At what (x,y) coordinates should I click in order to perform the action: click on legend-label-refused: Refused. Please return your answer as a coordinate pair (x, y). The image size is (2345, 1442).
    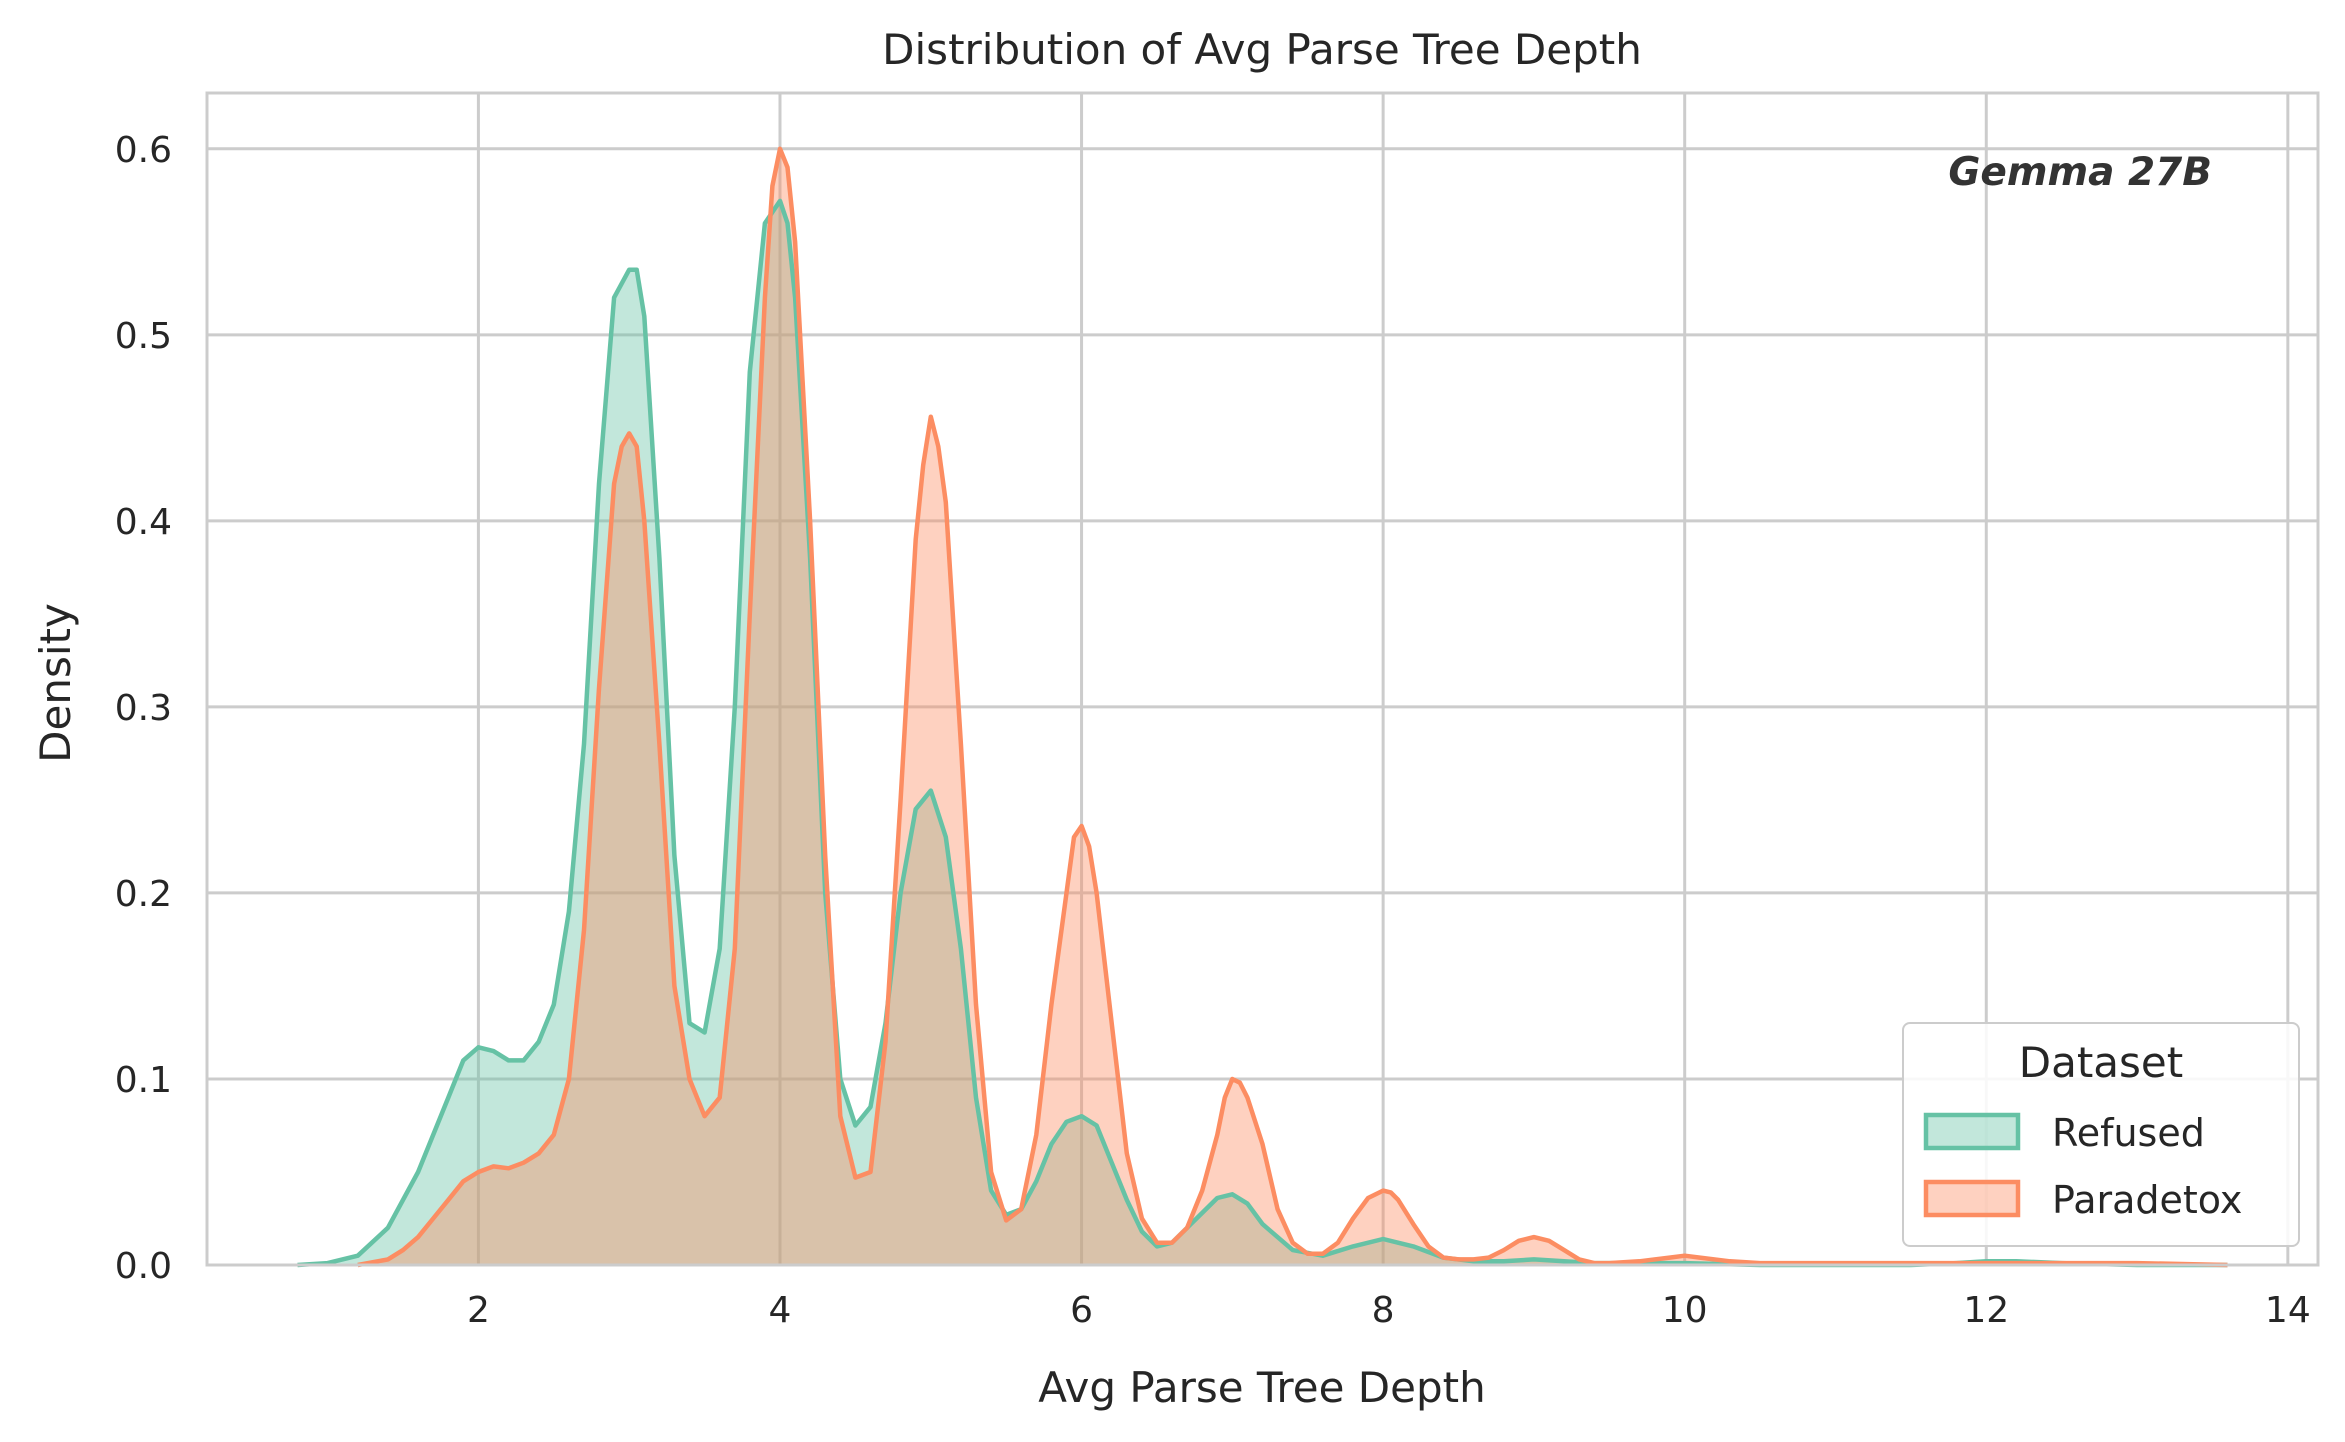
    Looking at the image, I should click on (2128, 1133).